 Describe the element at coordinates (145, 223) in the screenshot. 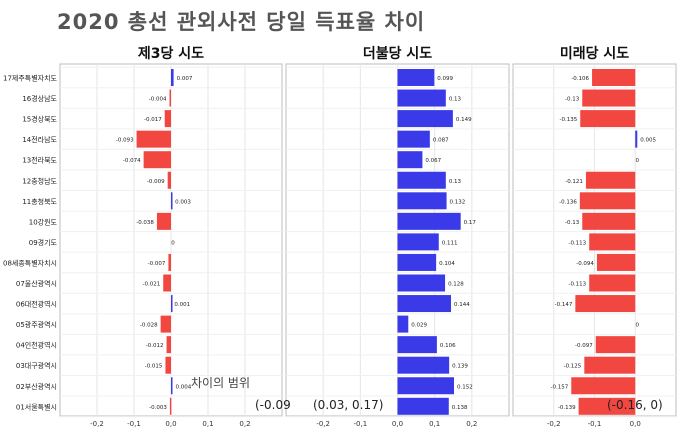

I see `data-label: -0.038` at that location.